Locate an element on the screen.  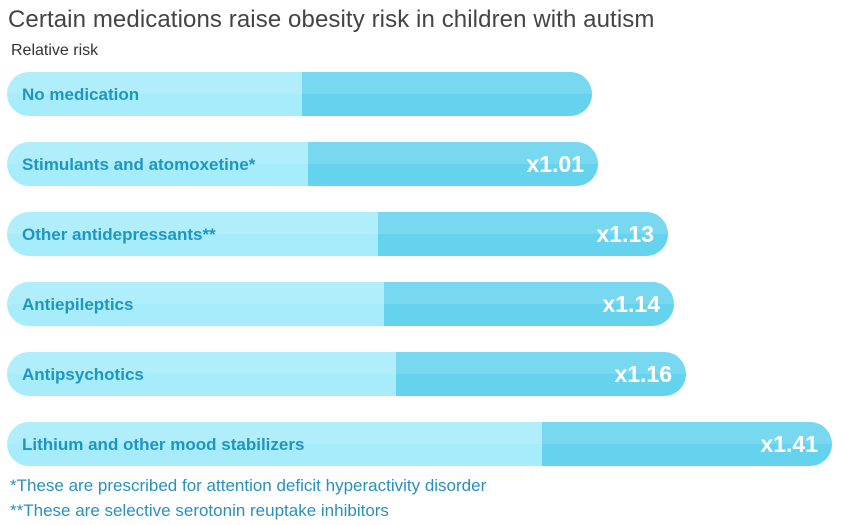
bar-group: Lithium and other mood stabilizers x1.41 is located at coordinates (419, 444).